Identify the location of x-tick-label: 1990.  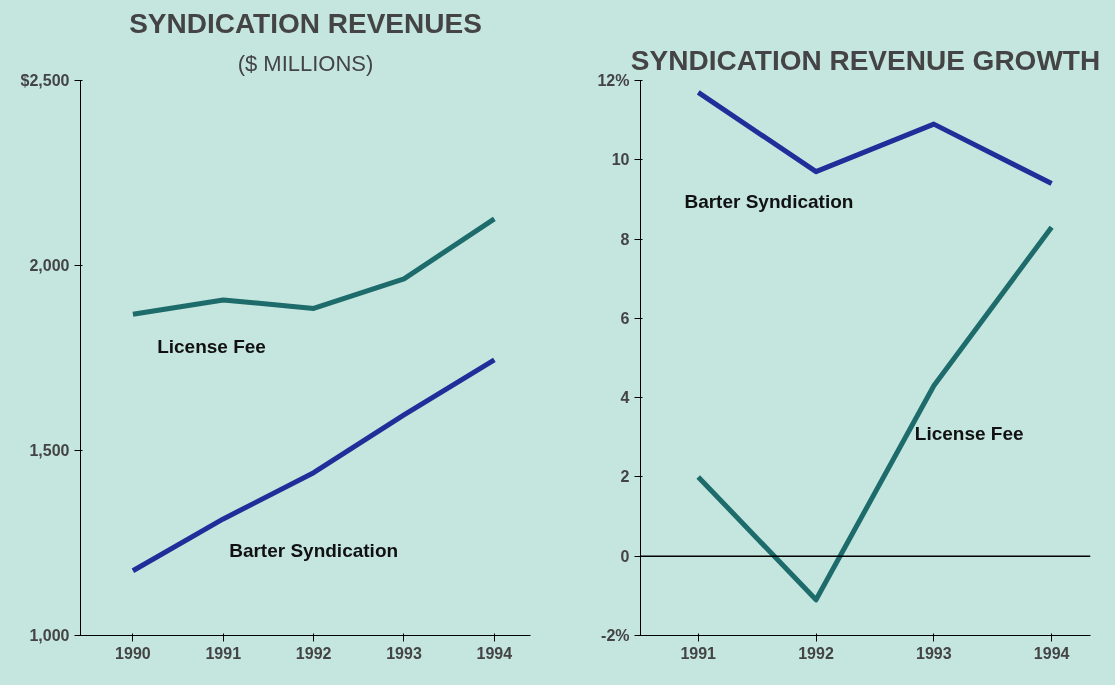
(133, 653).